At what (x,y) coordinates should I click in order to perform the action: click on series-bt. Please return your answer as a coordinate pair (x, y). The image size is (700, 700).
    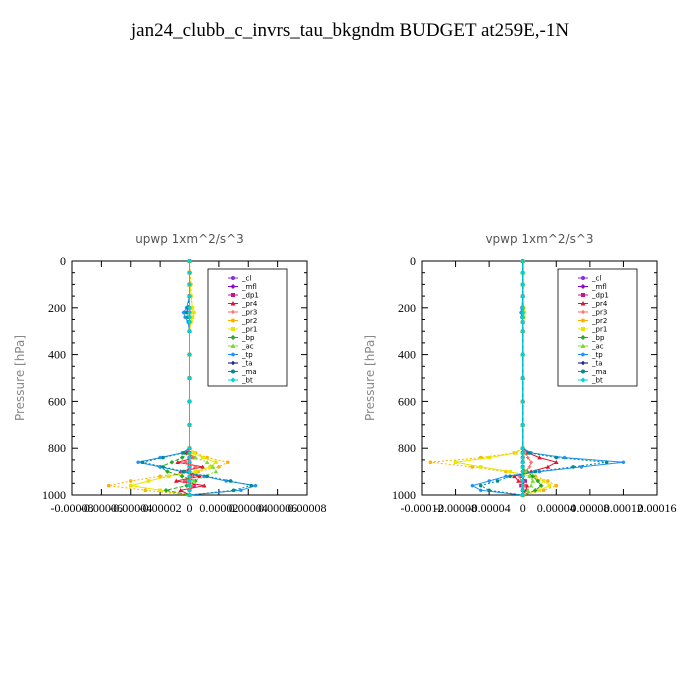
    Looking at the image, I should click on (189, 378).